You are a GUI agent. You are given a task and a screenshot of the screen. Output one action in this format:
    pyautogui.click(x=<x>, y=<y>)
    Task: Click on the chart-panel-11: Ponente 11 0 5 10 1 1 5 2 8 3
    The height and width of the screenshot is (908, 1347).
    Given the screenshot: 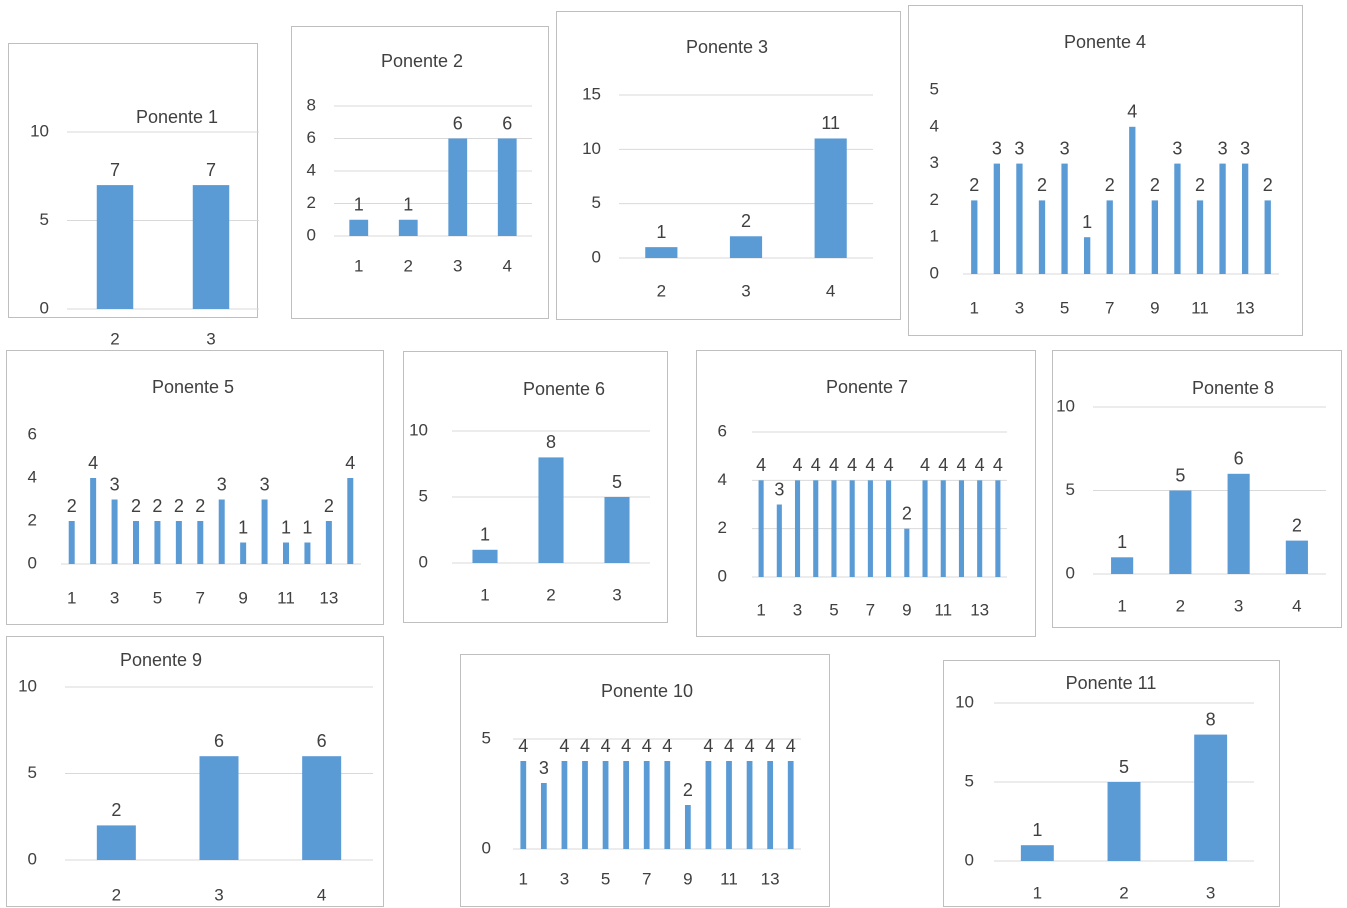 What is the action you would take?
    pyautogui.click(x=1111, y=783)
    